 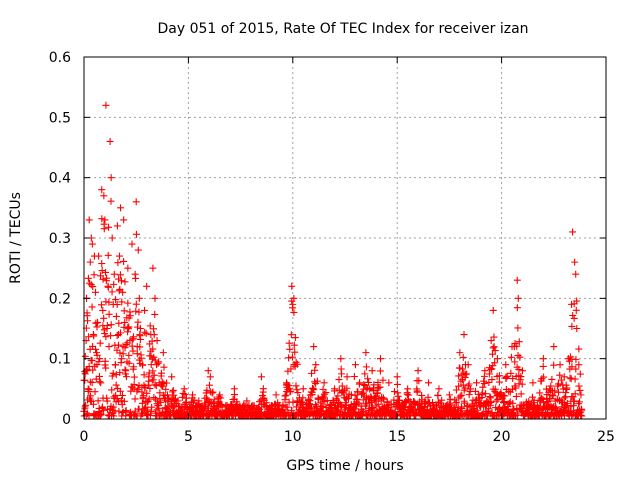 What do you see at coordinates (344, 466) in the screenshot?
I see `x-axis-title: GPS time / hours` at bounding box center [344, 466].